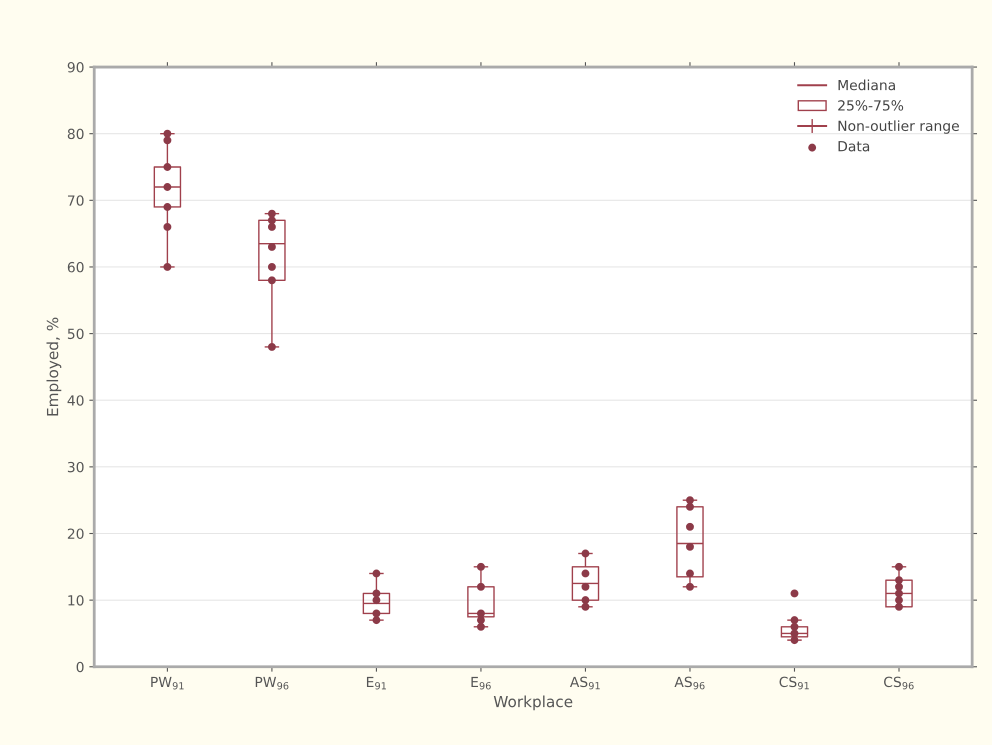 The height and width of the screenshot is (745, 992). I want to click on y-axis-title: Employed, %, so click(54, 367).